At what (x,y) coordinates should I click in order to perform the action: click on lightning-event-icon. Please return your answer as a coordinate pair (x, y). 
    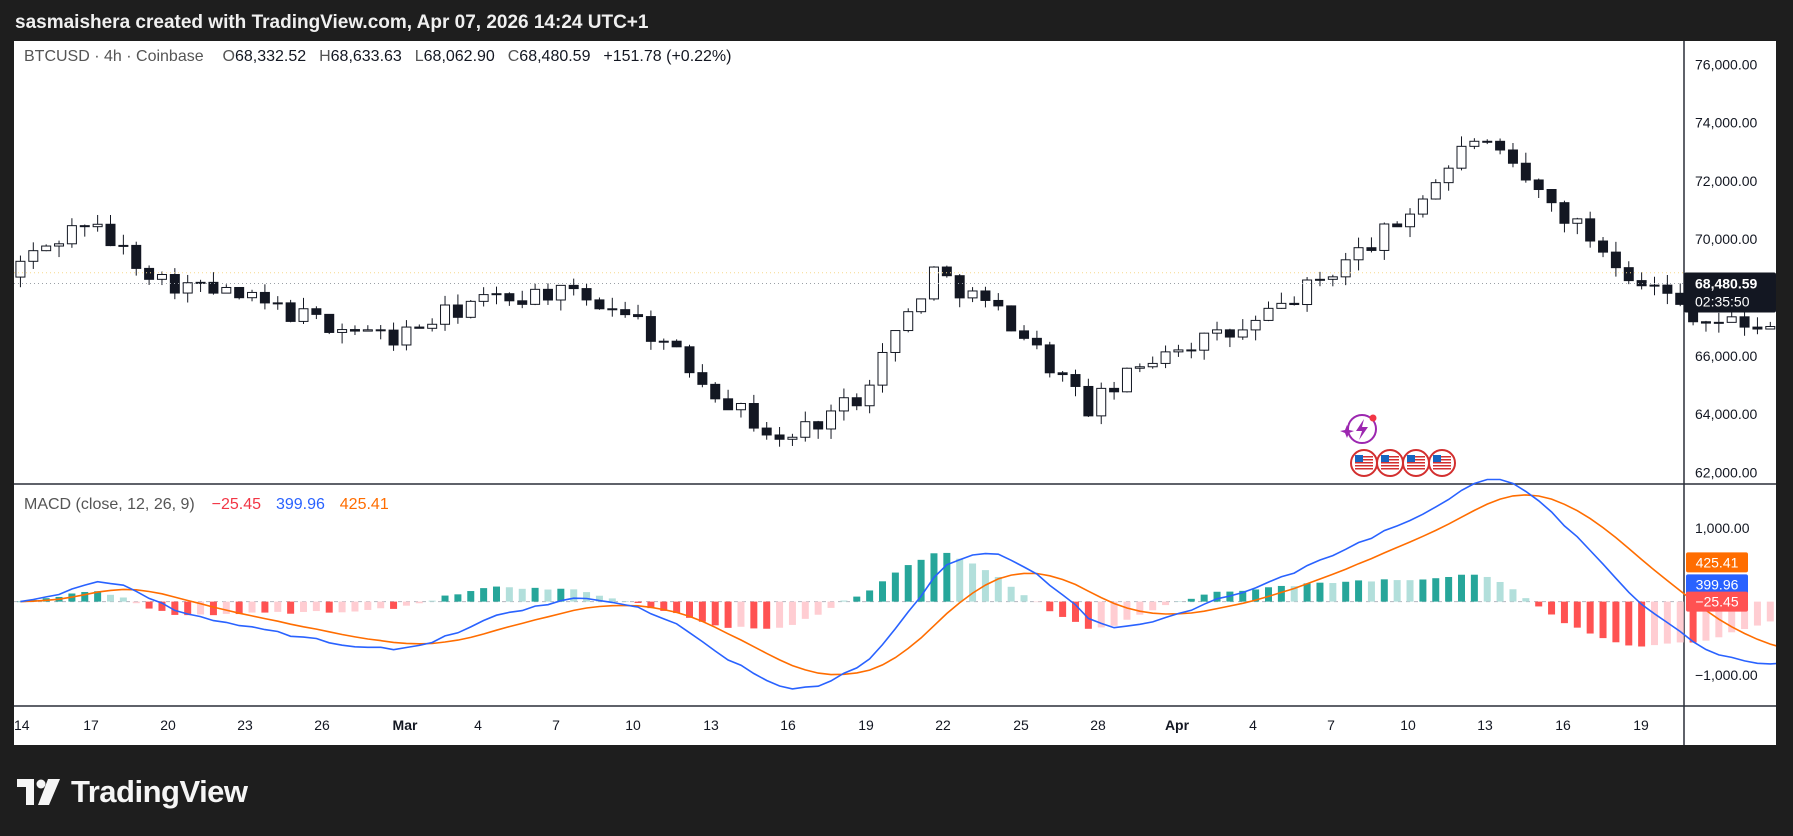
    Looking at the image, I should click on (1358, 429).